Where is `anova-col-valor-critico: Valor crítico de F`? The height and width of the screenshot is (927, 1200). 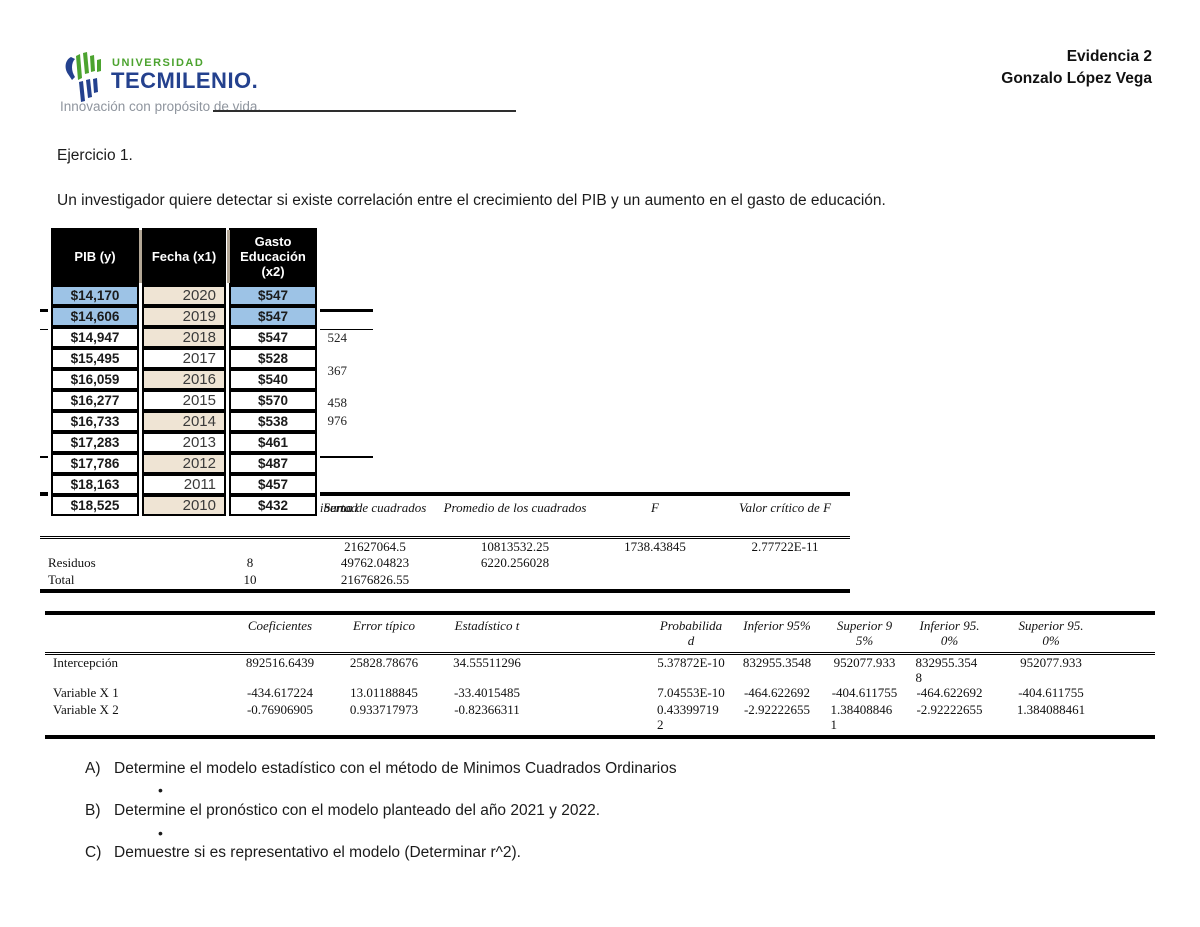 anova-col-valor-critico: Valor crítico de F is located at coordinates (785, 507).